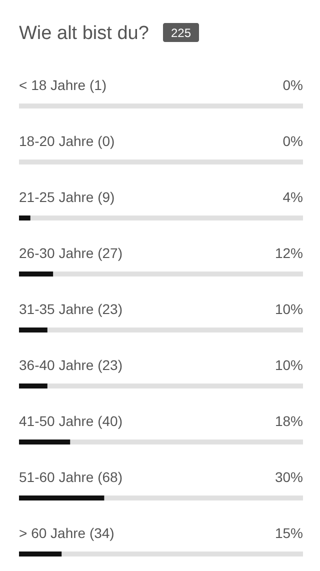 The image size is (320, 571). Describe the element at coordinates (288, 253) in the screenshot. I see `data-label: 12%` at that location.